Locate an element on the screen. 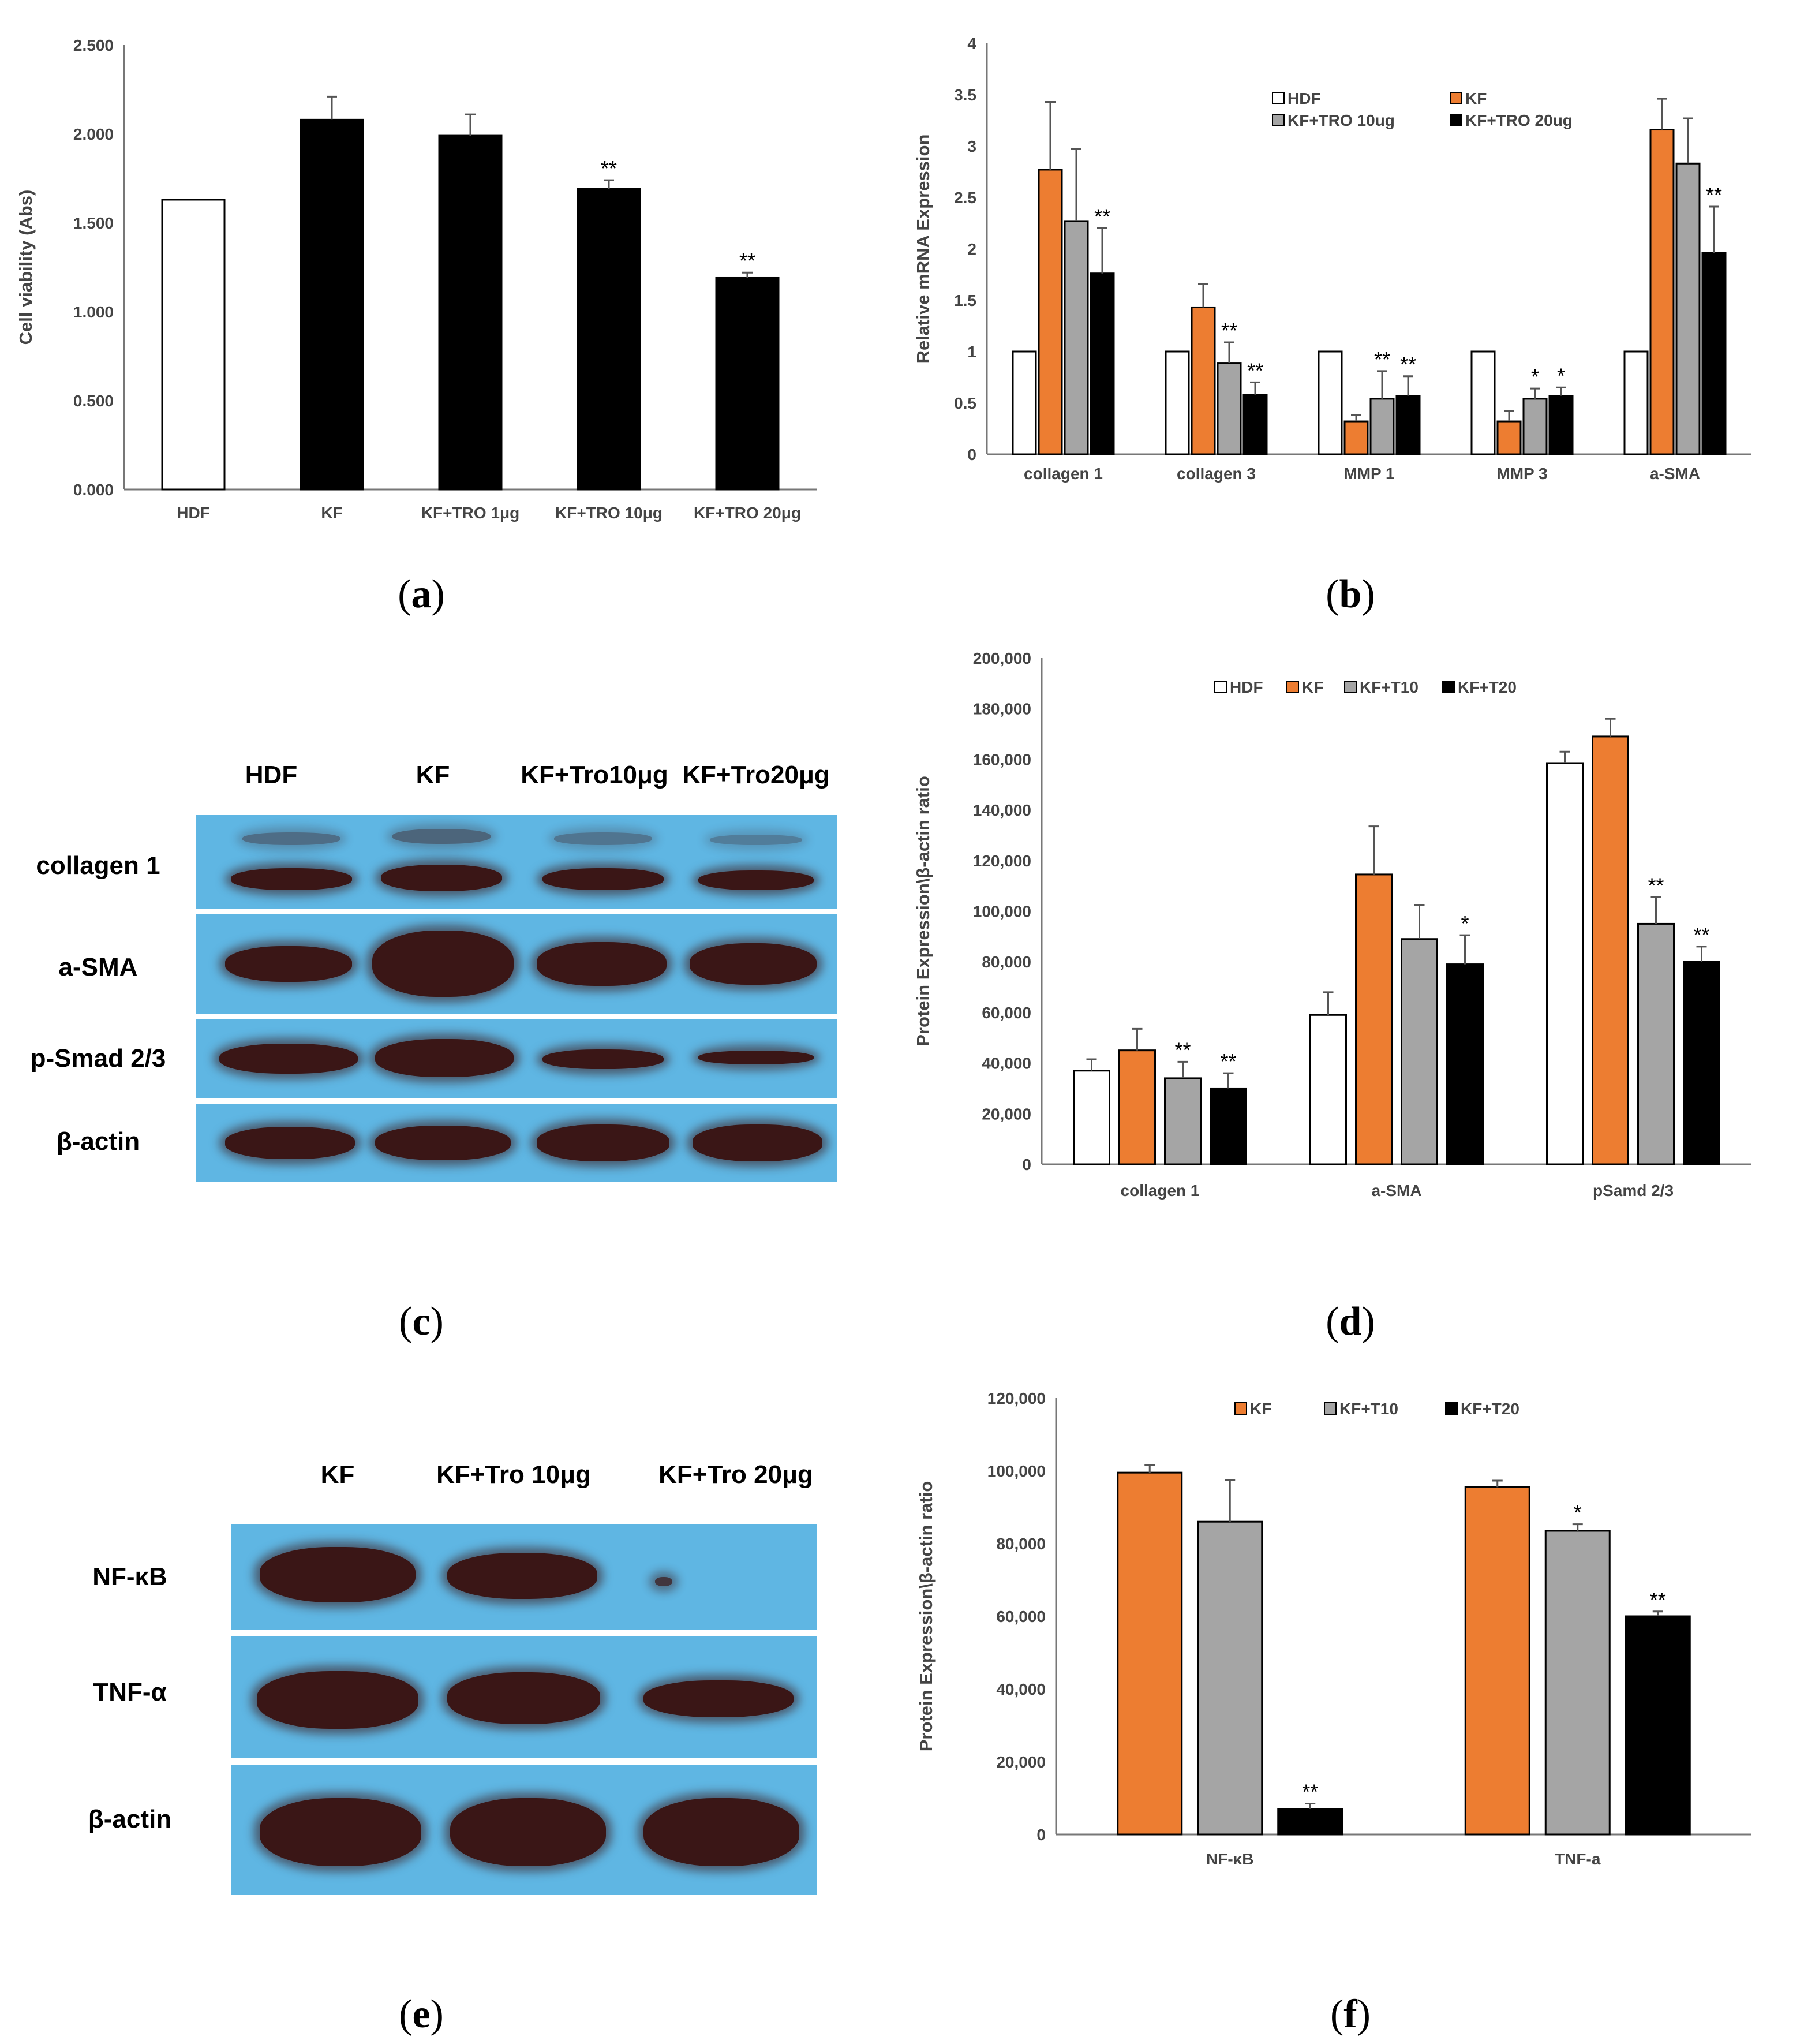 The width and height of the screenshot is (1804, 2044). y-tick-label: 0 is located at coordinates (972, 455).